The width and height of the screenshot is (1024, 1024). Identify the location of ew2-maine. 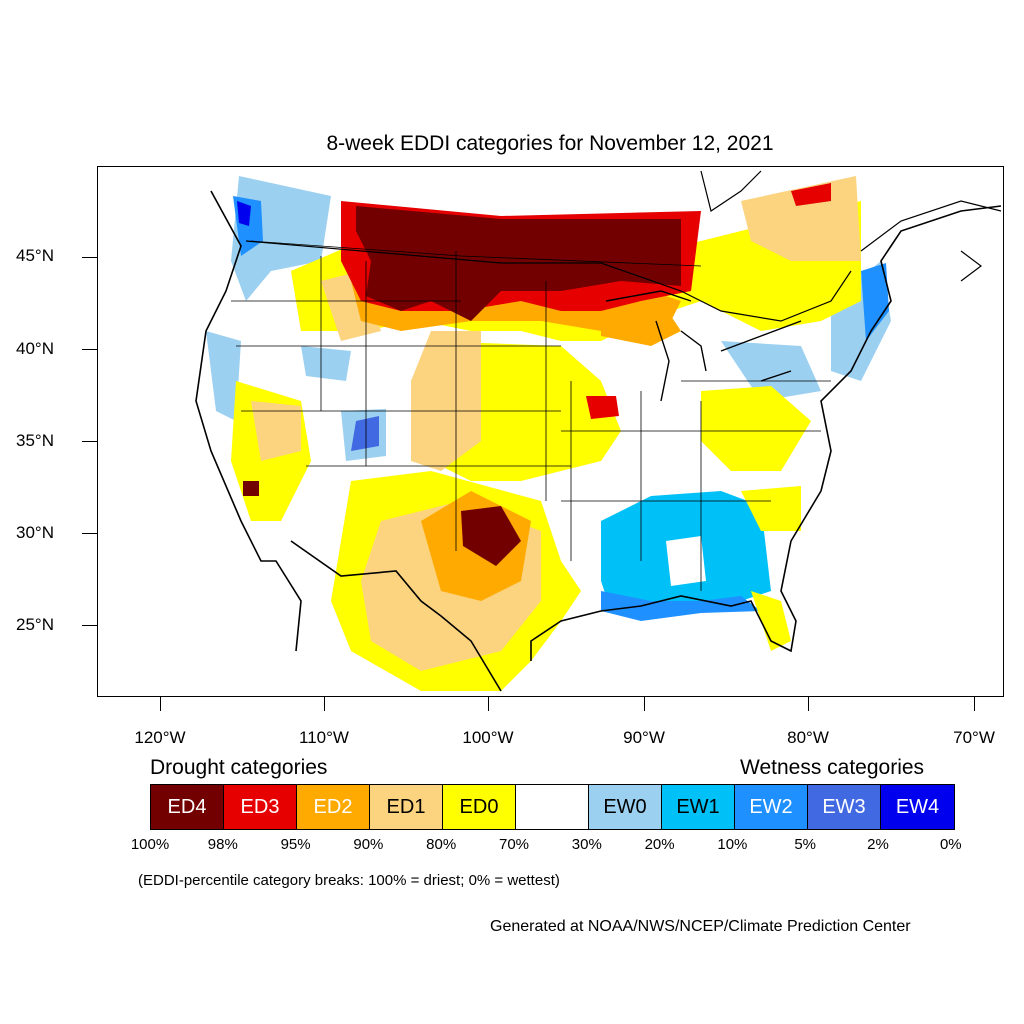
(875, 302).